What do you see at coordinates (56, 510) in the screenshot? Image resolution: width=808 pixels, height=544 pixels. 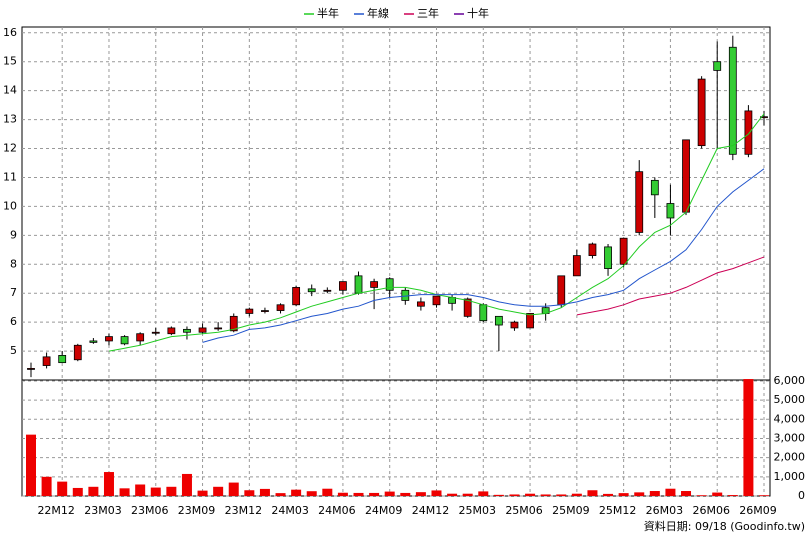 I see `x-tick-label: 22M12` at bounding box center [56, 510].